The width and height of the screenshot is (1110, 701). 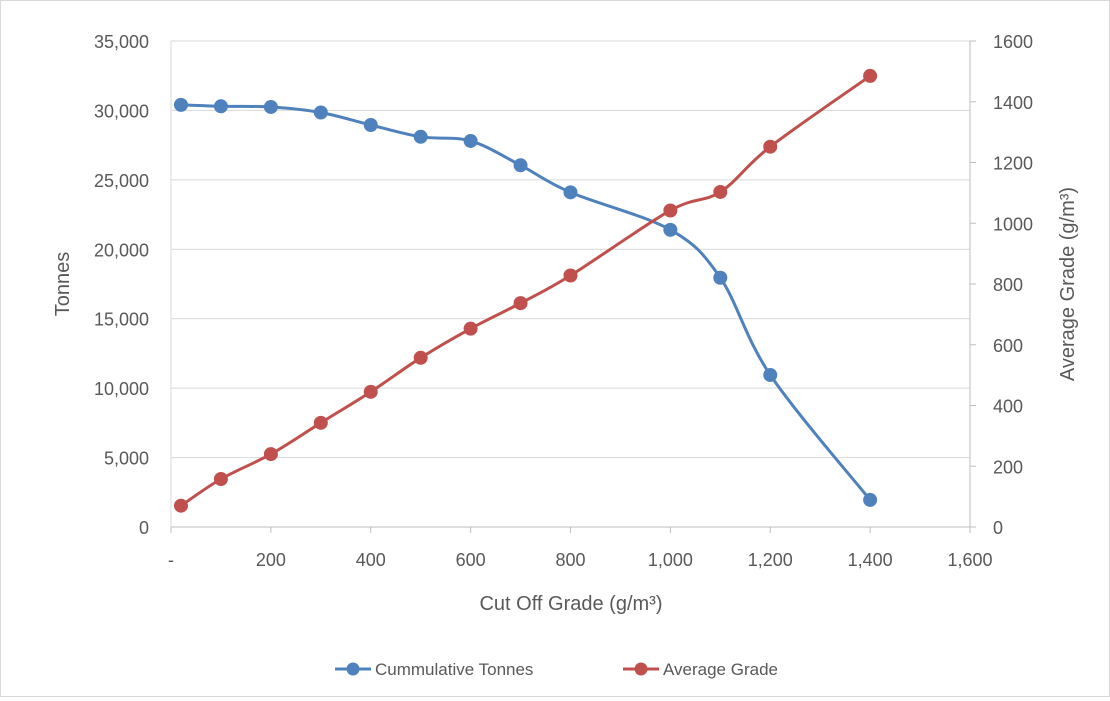 I want to click on y-tick-label: 30,000, so click(x=121, y=111).